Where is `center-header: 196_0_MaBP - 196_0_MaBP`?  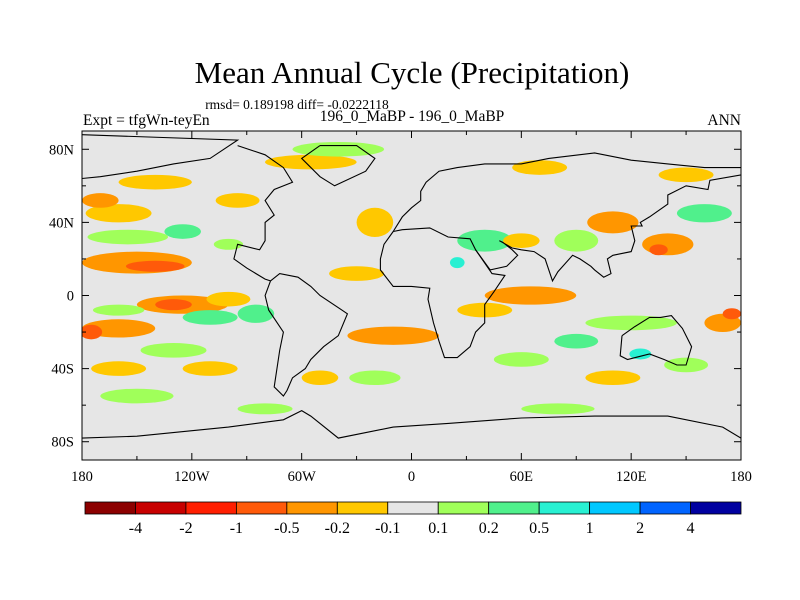 center-header: 196_0_MaBP - 196_0_MaBP is located at coordinates (412, 116).